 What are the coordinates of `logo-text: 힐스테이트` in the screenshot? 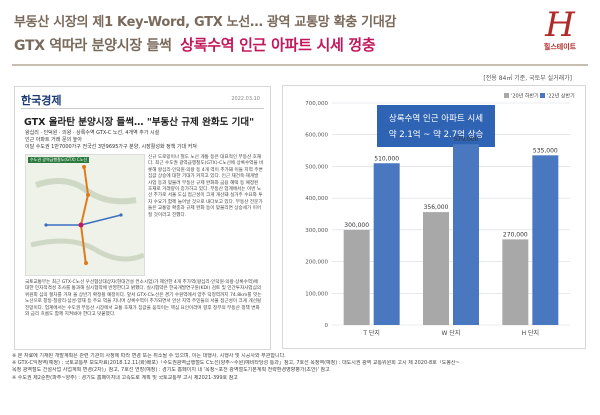 It's located at (560, 47).